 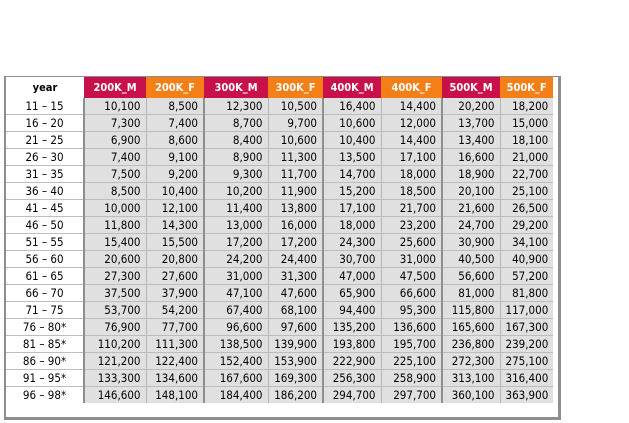 I want to click on value-cell: 136,600, so click(x=412, y=327).